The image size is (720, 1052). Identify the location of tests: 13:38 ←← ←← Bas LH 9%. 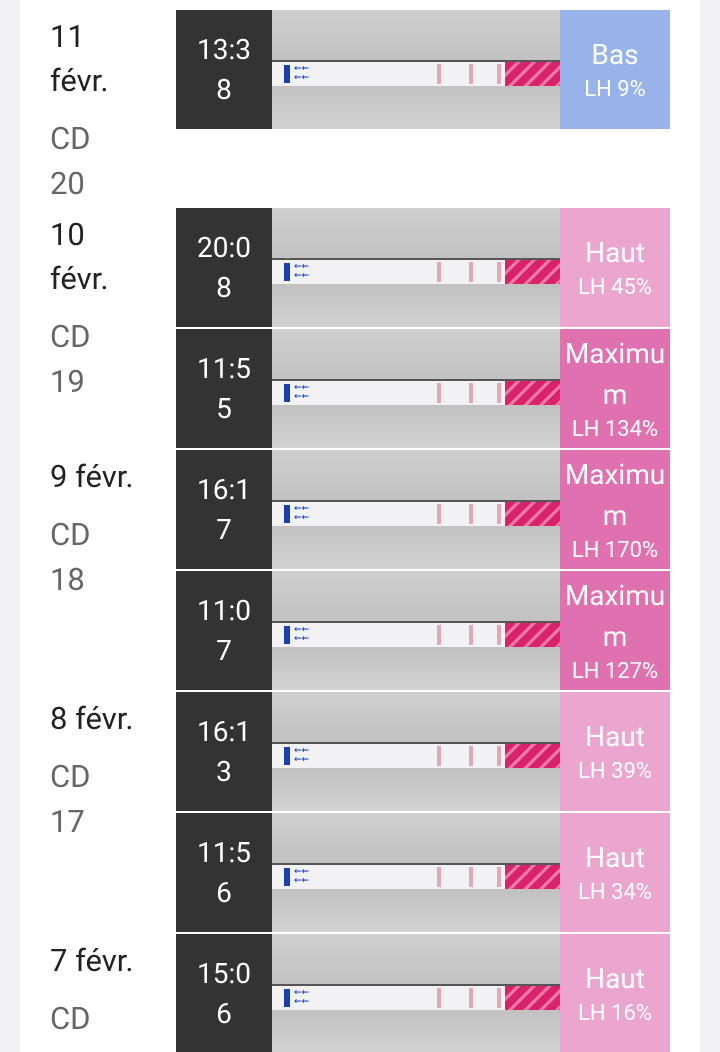
(423, 108).